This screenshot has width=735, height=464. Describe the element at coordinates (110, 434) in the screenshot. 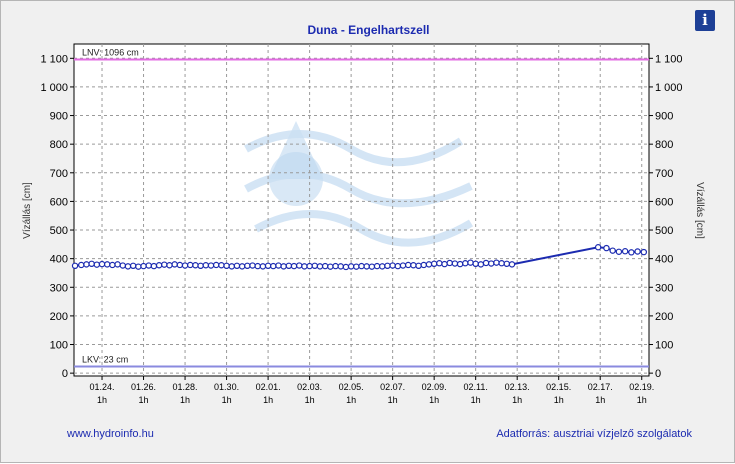

I see `hydroinfo-link: www.hydroinfo.hu` at that location.